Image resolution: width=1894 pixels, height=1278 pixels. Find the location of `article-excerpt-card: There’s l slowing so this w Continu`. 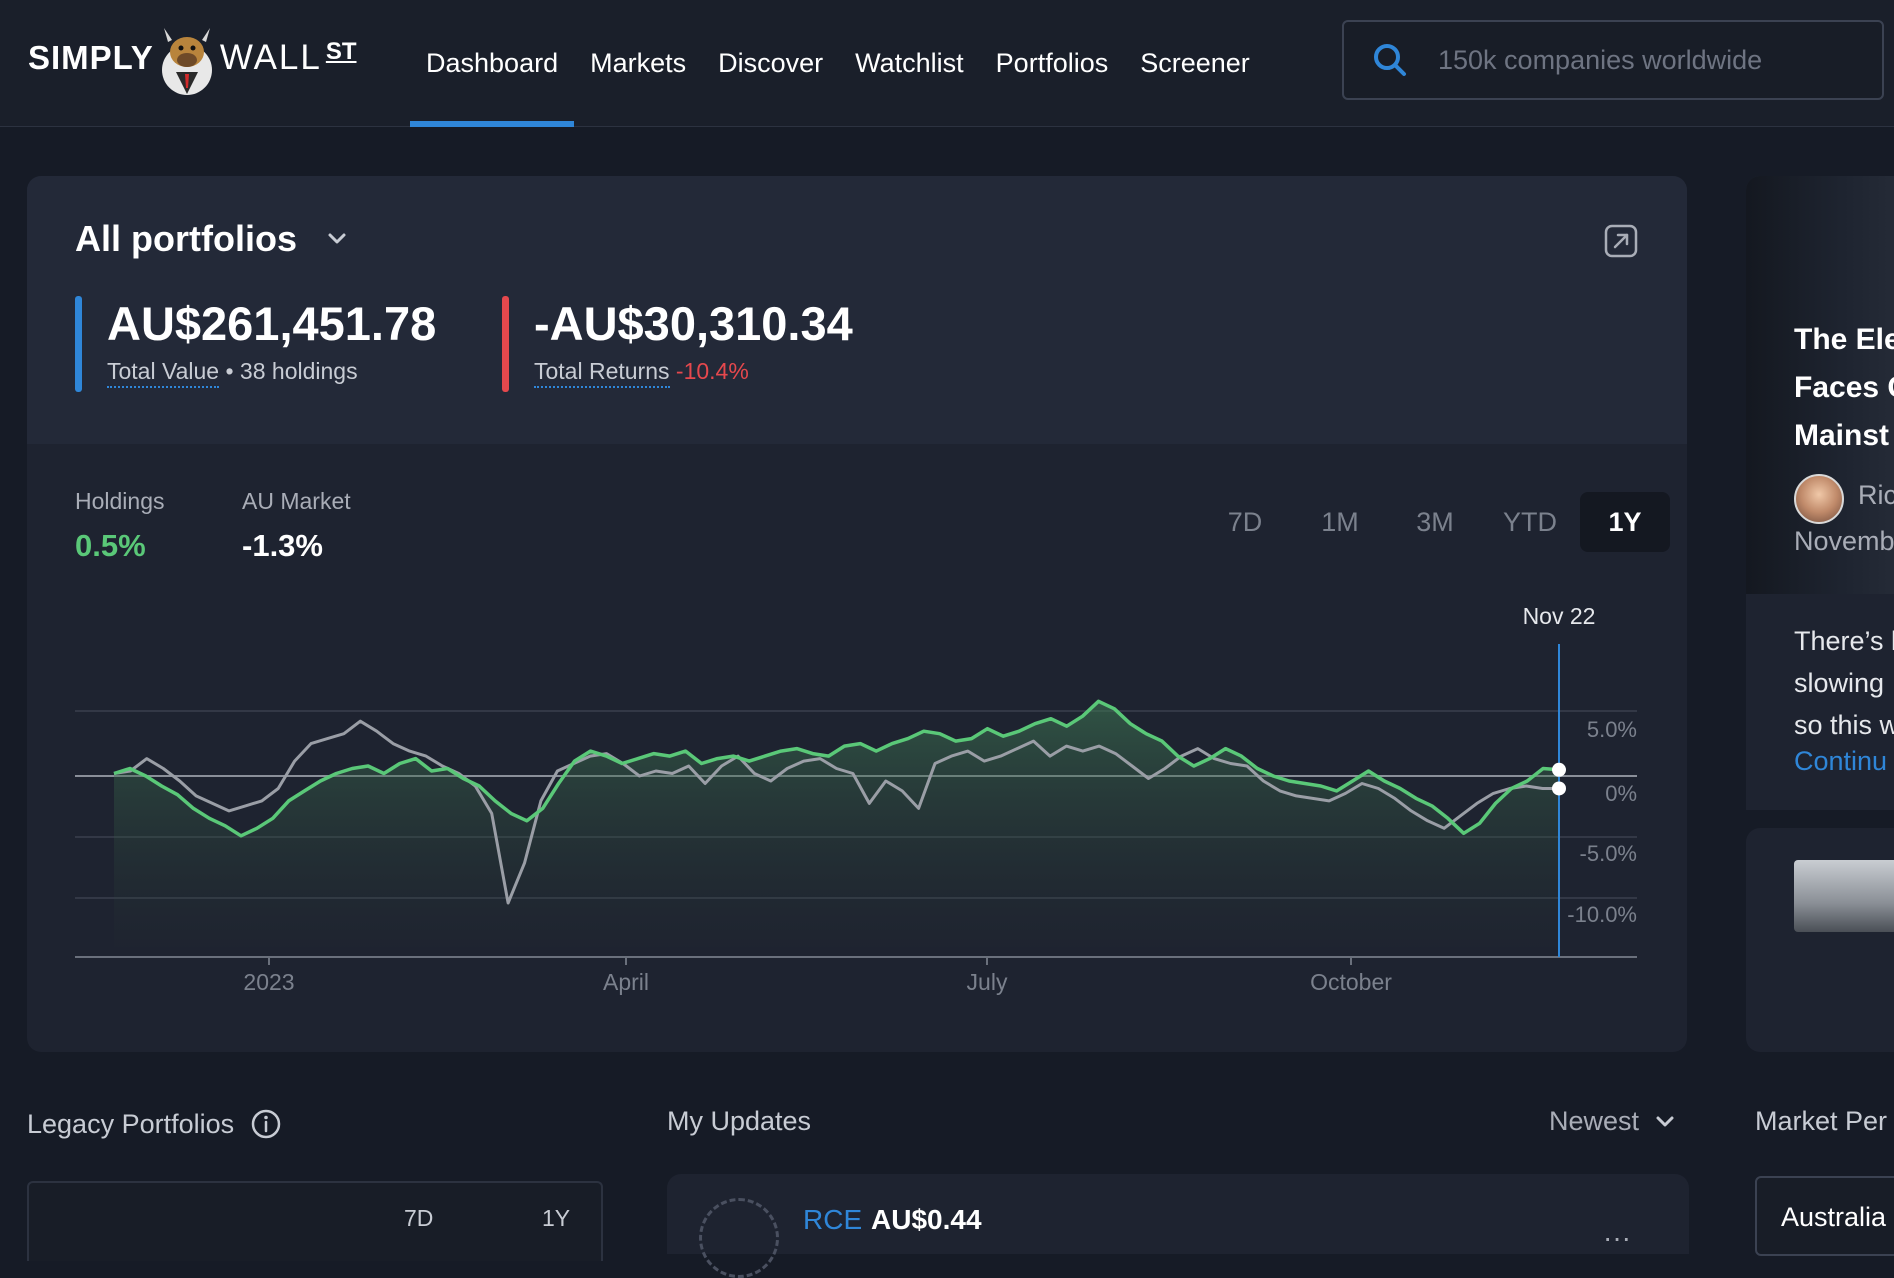

article-excerpt-card: There’s l slowing so this w Continu is located at coordinates (1820, 702).